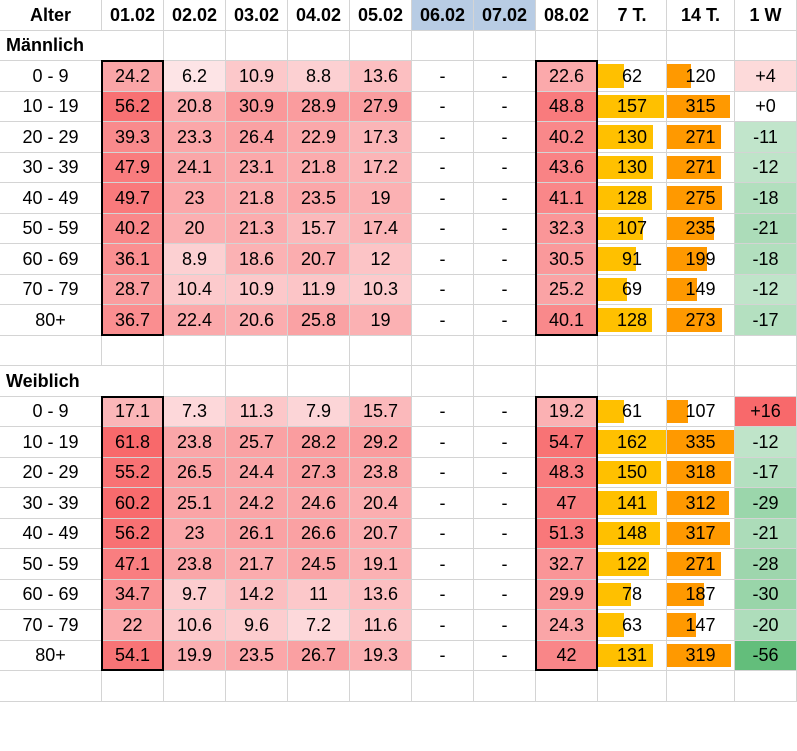 This screenshot has width=797, height=751. I want to click on age-group-label: 50 - 59, so click(51, 564).